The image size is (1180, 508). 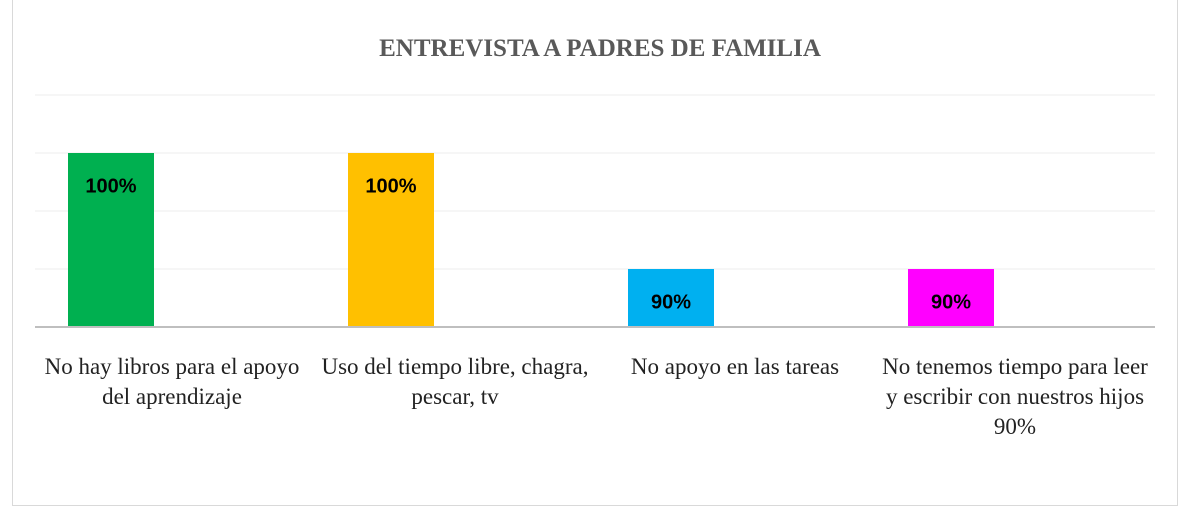 What do you see at coordinates (455, 381) in the screenshot?
I see `x-tick-label: Uso del tiempo libre, chagra, pescar, tv` at bounding box center [455, 381].